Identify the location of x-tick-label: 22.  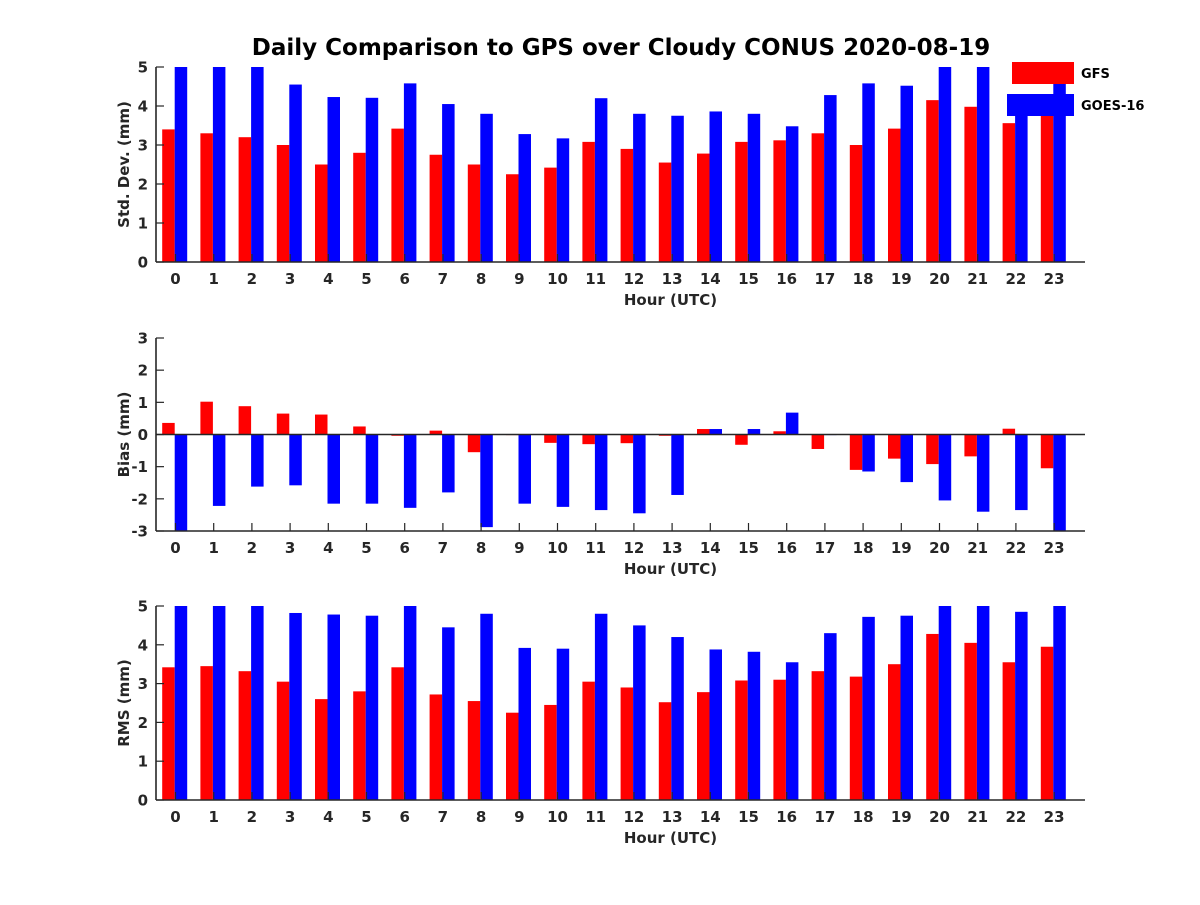
(1015, 279).